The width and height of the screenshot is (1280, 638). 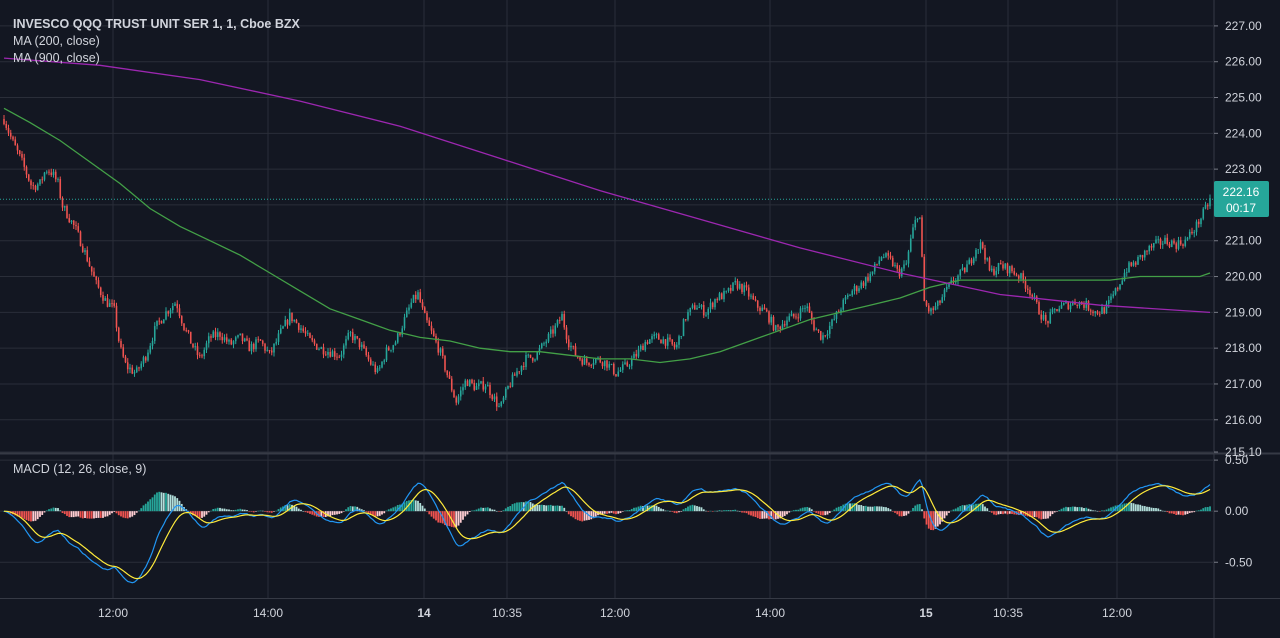 What do you see at coordinates (80, 469) in the screenshot?
I see `macd-label: MACD (12, 26, close, 9)` at bounding box center [80, 469].